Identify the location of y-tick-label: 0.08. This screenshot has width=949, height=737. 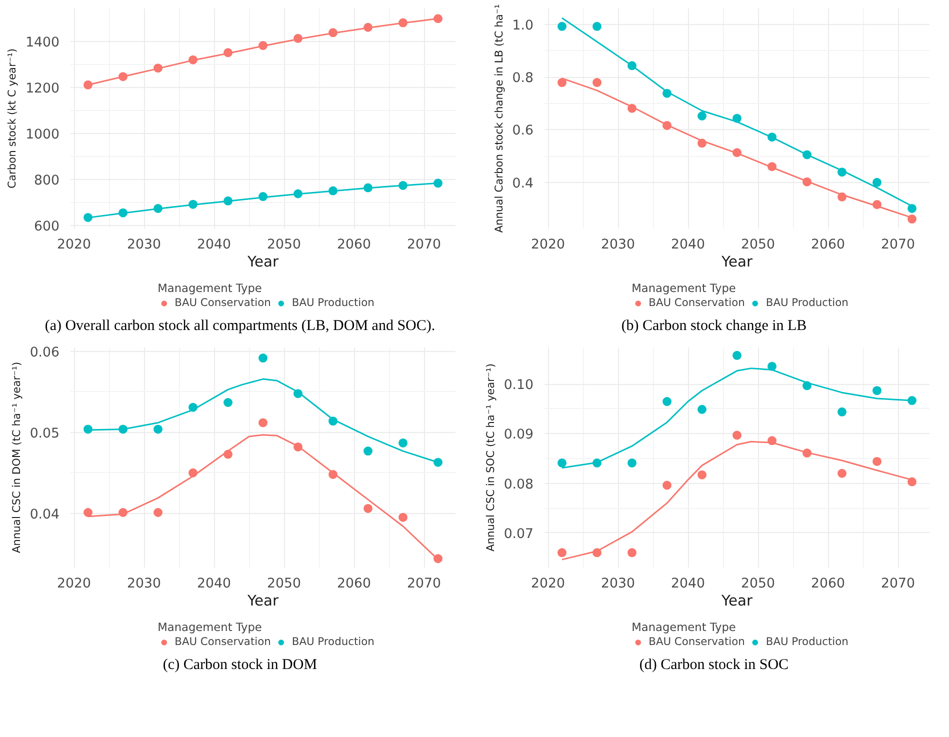
(519, 484).